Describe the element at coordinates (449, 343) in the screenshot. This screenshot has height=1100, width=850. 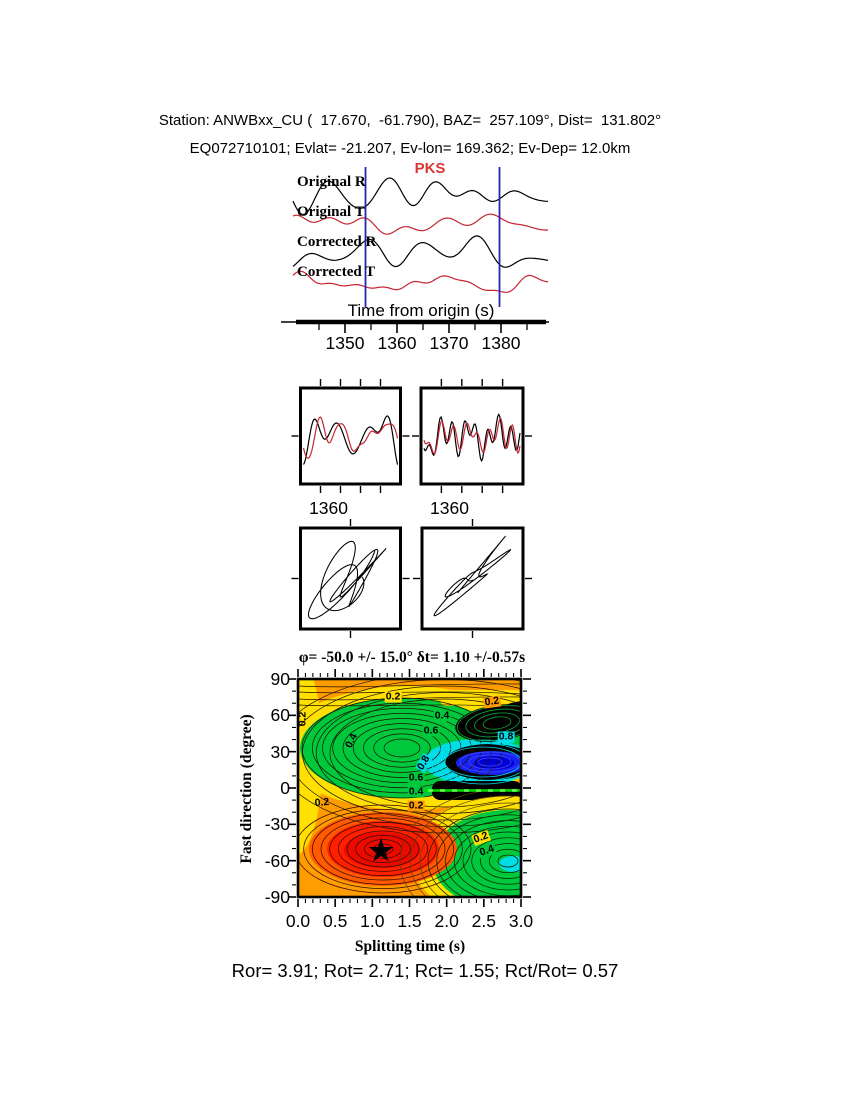
I see `time-tick-label: 1370` at that location.